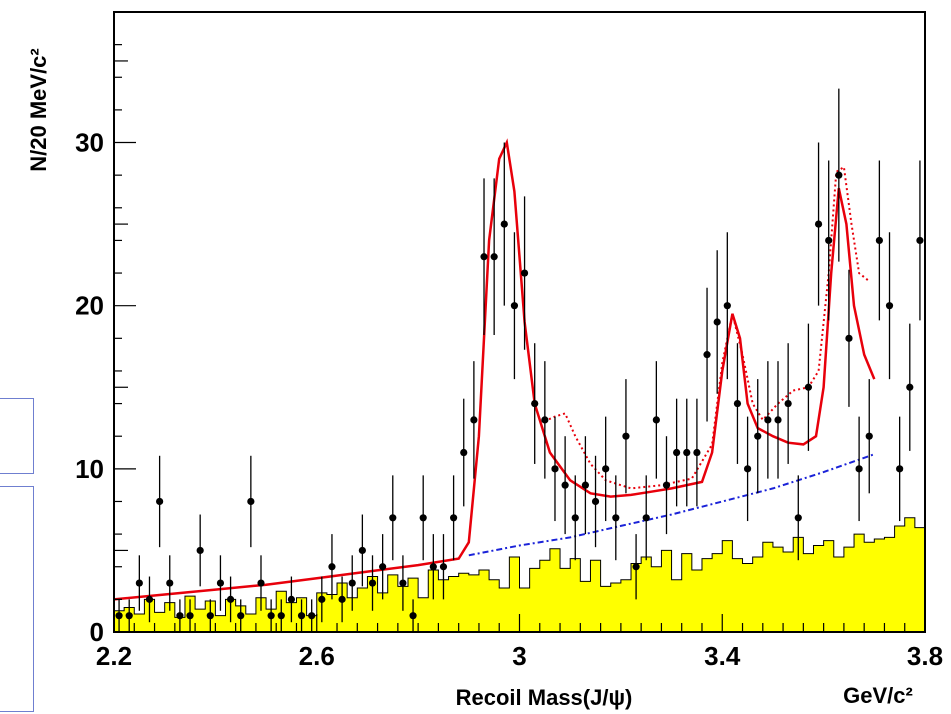 The image size is (951, 714). What do you see at coordinates (89, 143) in the screenshot?
I see `y-tick-label: 30` at bounding box center [89, 143].